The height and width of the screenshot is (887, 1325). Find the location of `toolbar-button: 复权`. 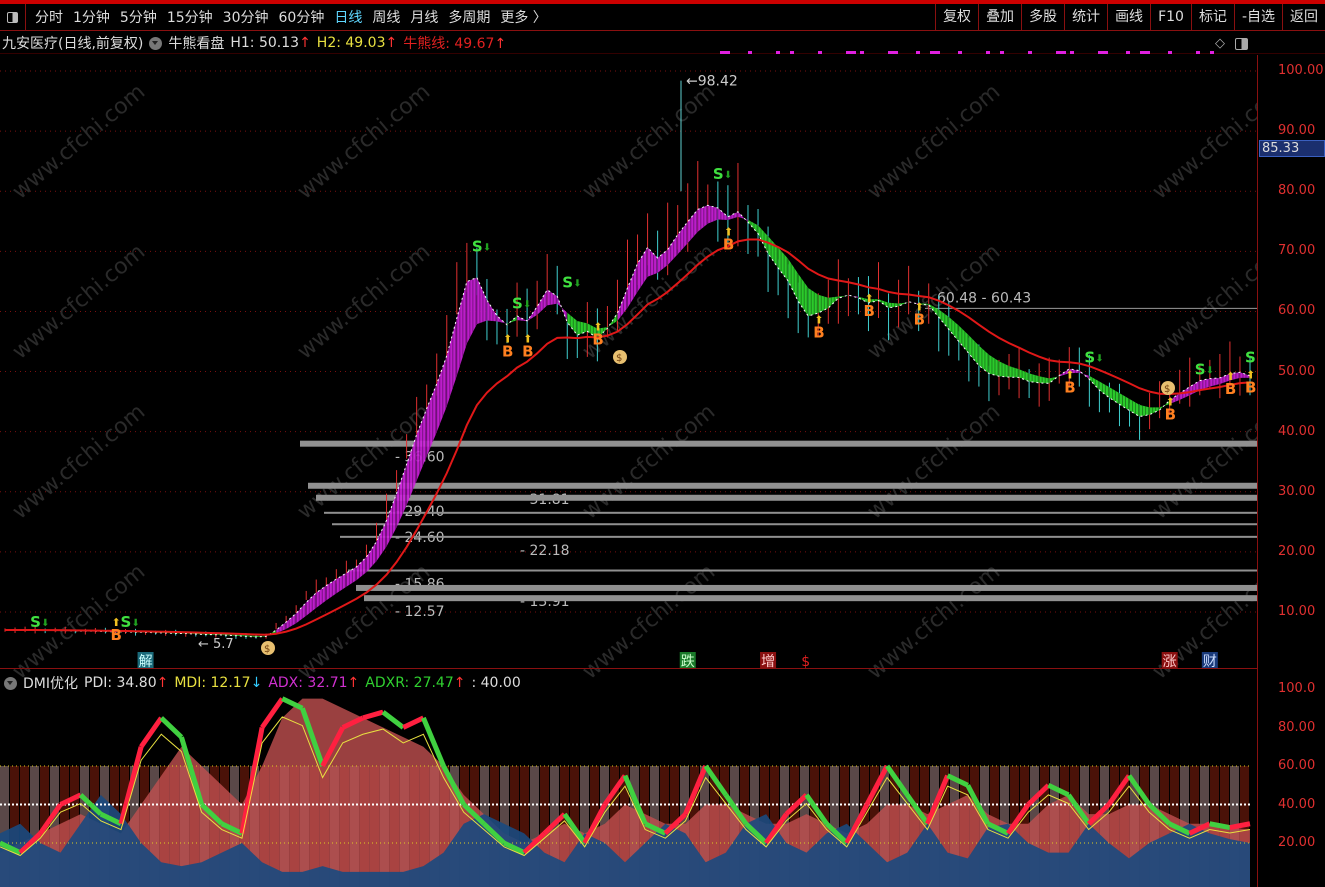

toolbar-button: 复权 is located at coordinates (956, 17).